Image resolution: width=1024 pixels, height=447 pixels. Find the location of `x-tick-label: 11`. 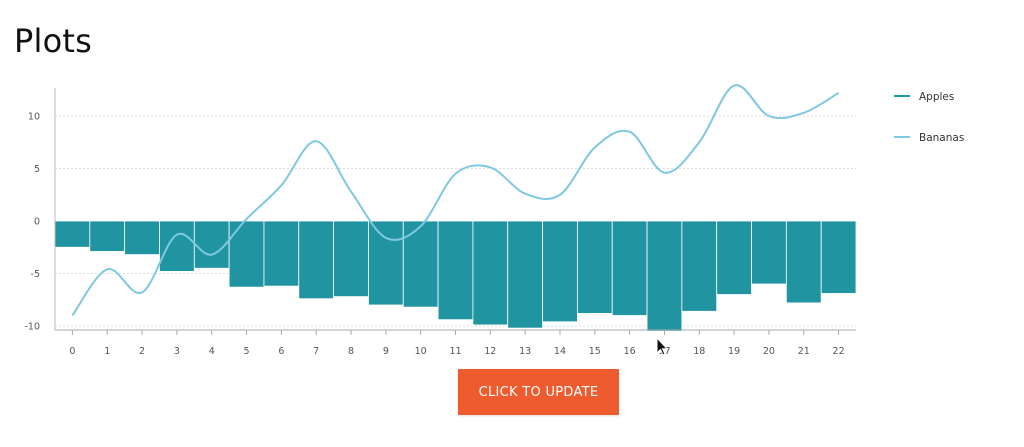

x-tick-label: 11 is located at coordinates (455, 351).